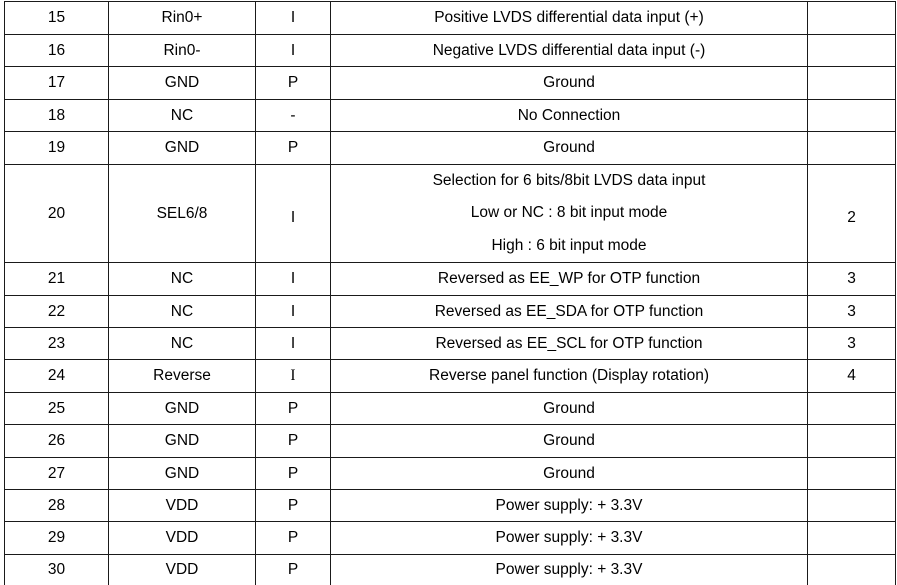  What do you see at coordinates (56, 148) in the screenshot?
I see `pin-number-cell: 19` at bounding box center [56, 148].